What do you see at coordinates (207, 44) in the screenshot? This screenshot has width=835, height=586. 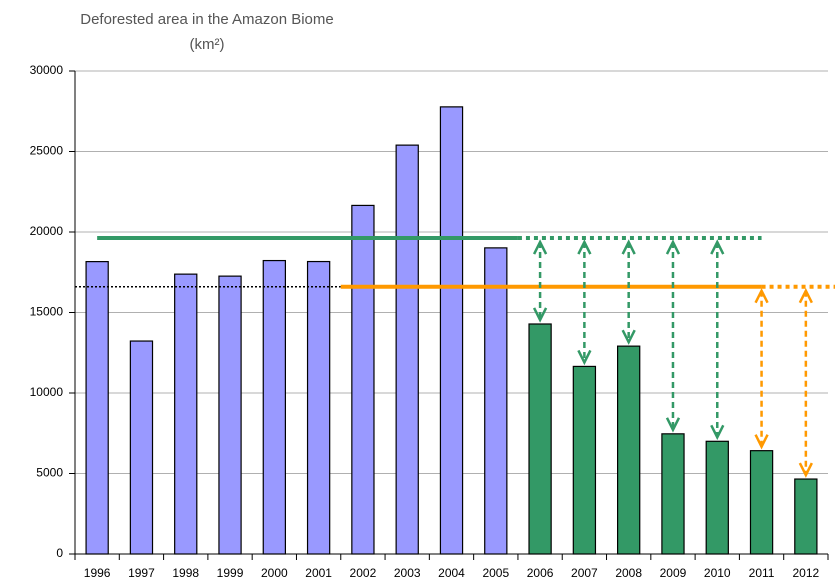 I see `chart-subtitle: (km²)` at bounding box center [207, 44].